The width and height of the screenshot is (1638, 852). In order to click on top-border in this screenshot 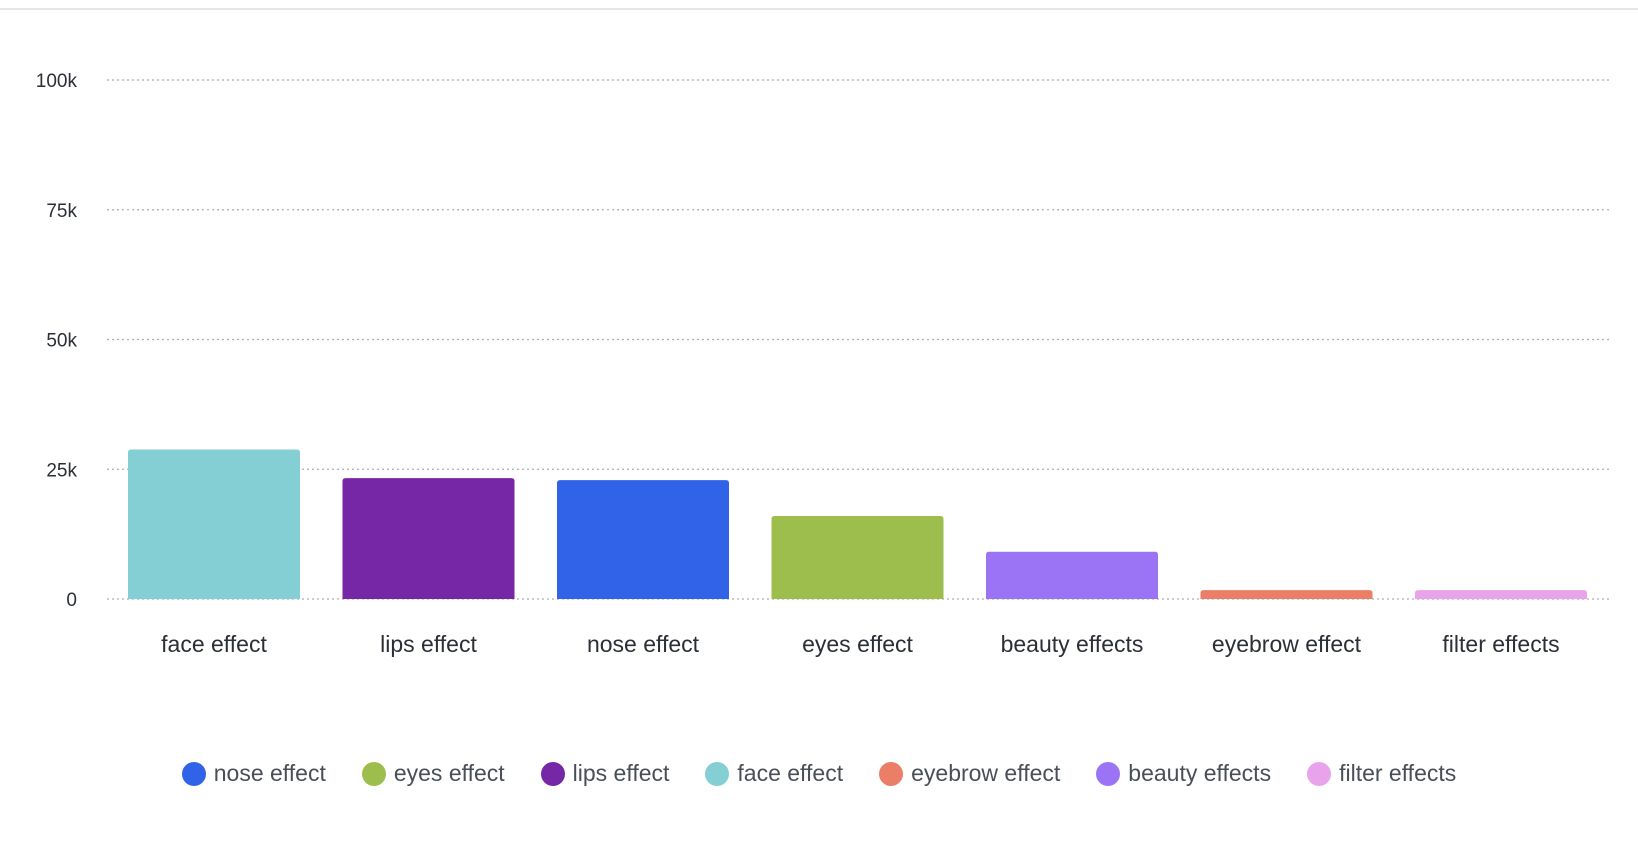, I will do `click(819, 9)`.